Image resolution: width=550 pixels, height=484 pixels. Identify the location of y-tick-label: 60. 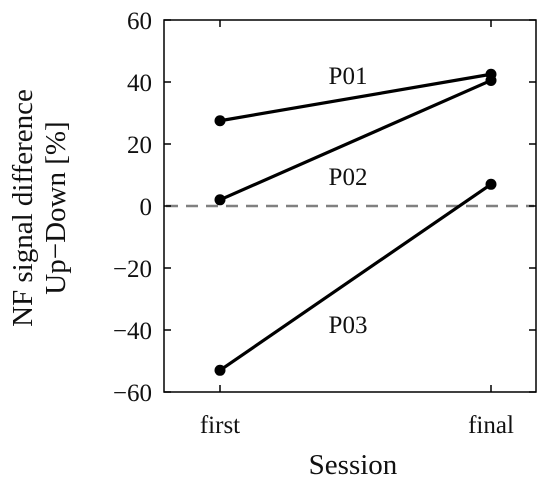
(139, 21).